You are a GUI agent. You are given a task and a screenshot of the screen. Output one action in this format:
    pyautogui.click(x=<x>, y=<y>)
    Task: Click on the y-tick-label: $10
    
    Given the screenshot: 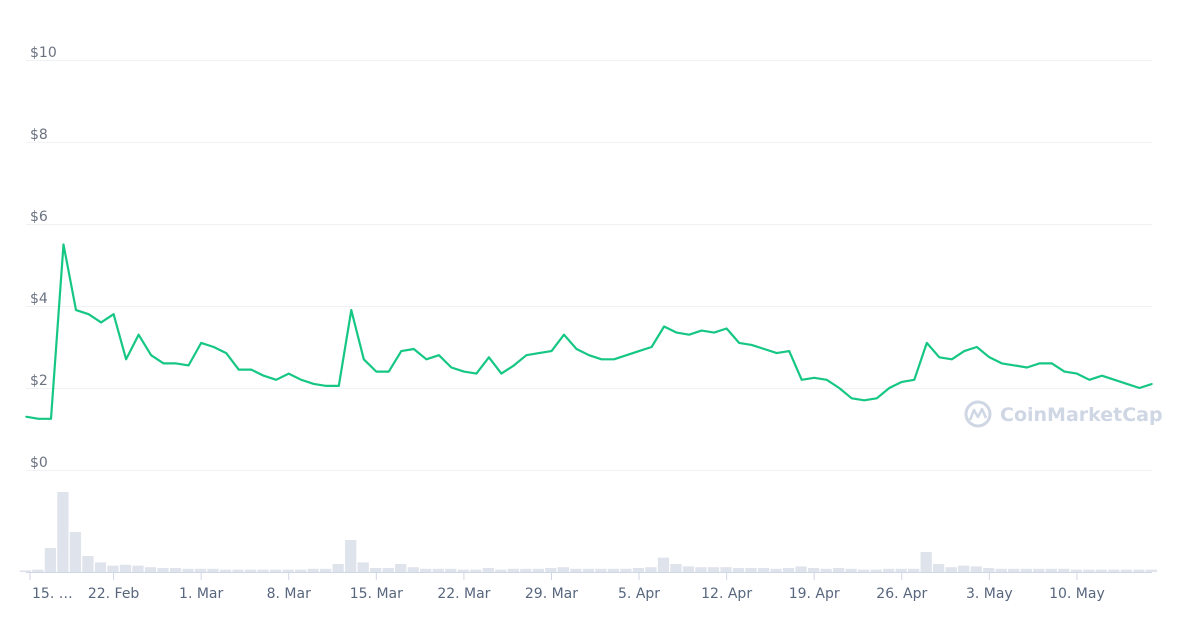 What is the action you would take?
    pyautogui.click(x=43, y=53)
    